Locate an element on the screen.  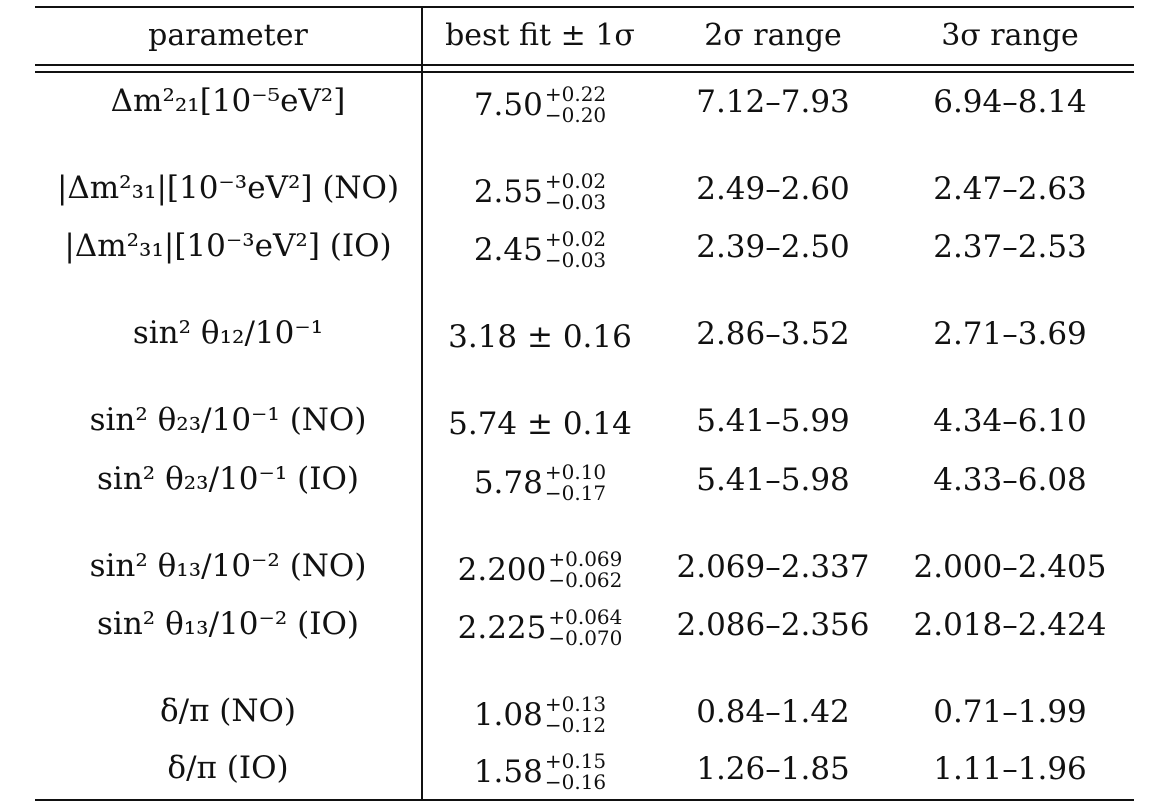
row-2sigma-range: 2.86–3.52 is located at coordinates (773, 334).